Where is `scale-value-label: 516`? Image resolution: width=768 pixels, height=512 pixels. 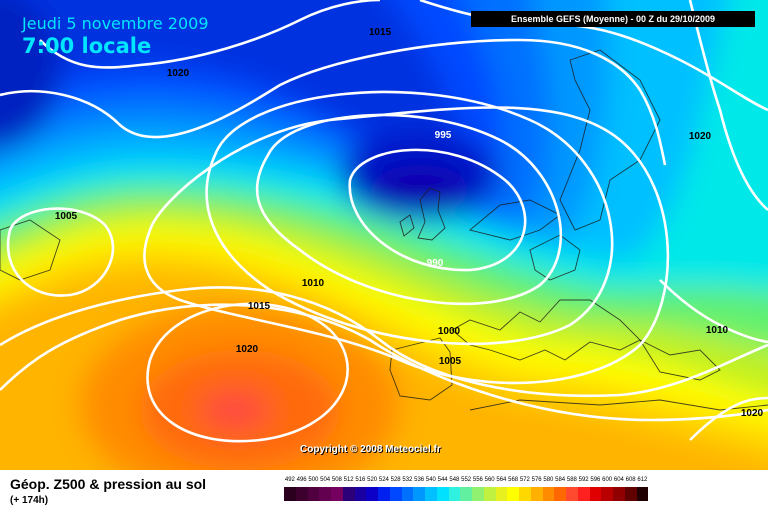
scale-value-label: 516 is located at coordinates (360, 480).